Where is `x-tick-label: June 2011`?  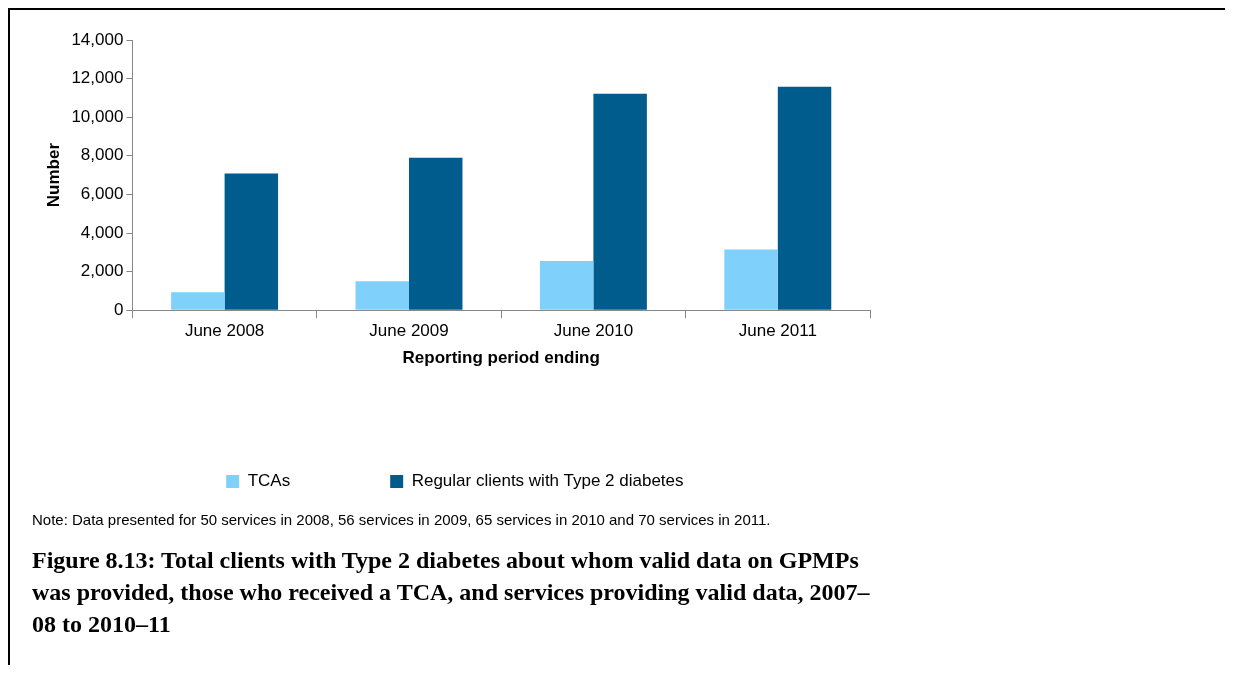
x-tick-label: June 2011 is located at coordinates (777, 331).